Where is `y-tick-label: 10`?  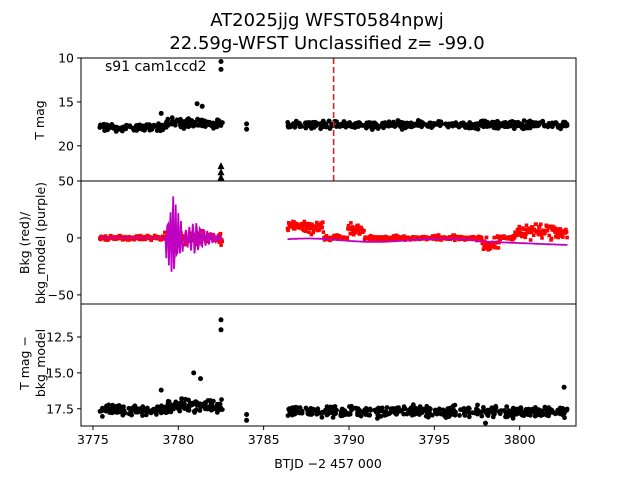
y-tick-label: 10 is located at coordinates (66, 58).